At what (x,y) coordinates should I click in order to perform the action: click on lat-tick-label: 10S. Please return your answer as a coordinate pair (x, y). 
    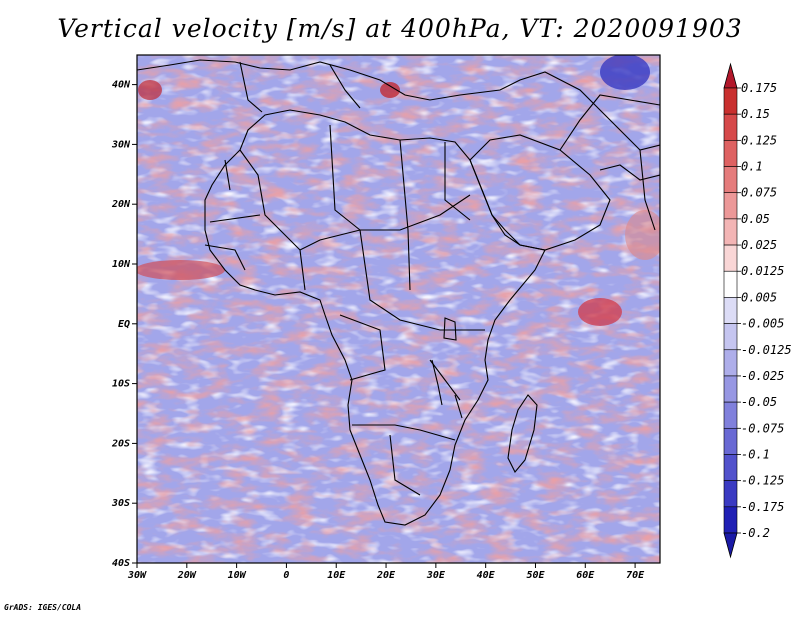
    Looking at the image, I should click on (121, 384).